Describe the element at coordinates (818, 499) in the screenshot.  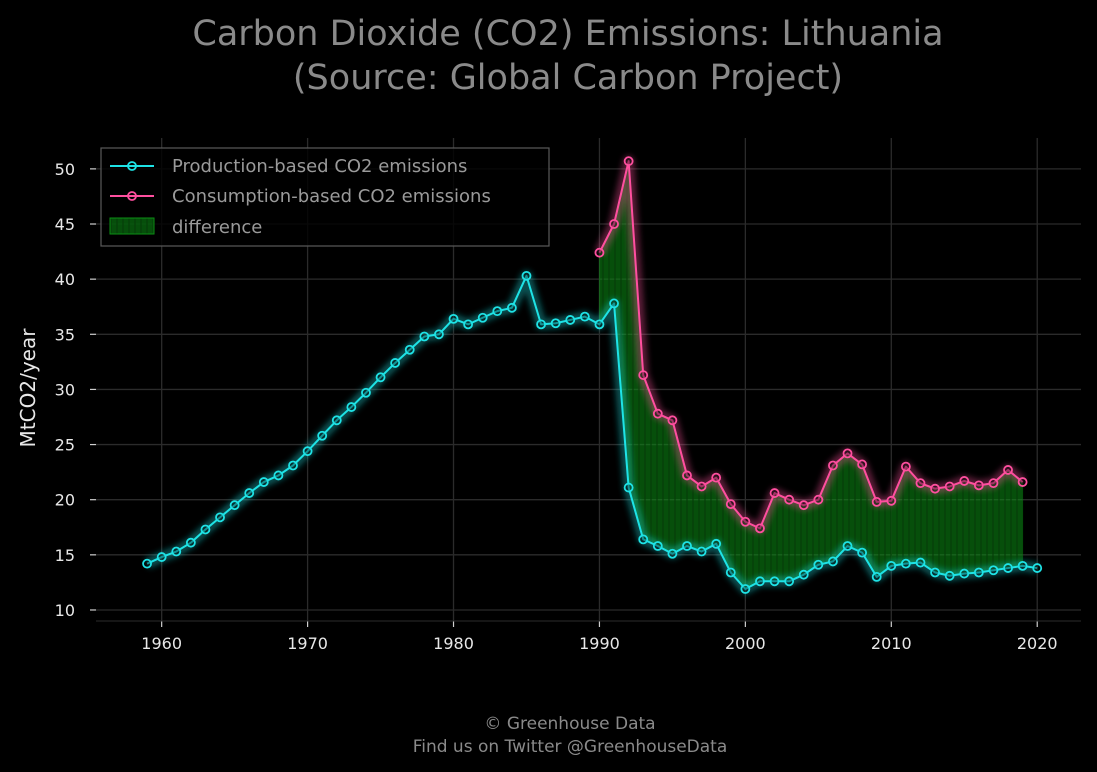
I see `consumption-point-2005` at that location.